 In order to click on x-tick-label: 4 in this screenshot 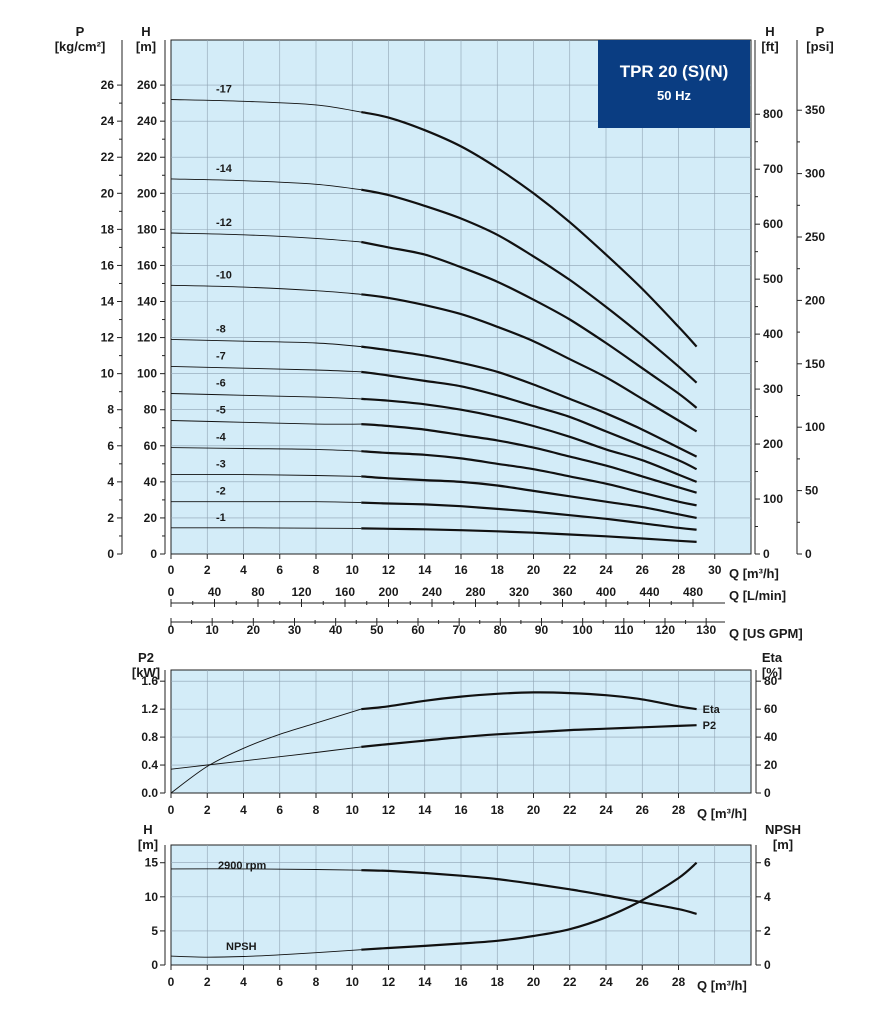, I will do `click(243, 570)`.